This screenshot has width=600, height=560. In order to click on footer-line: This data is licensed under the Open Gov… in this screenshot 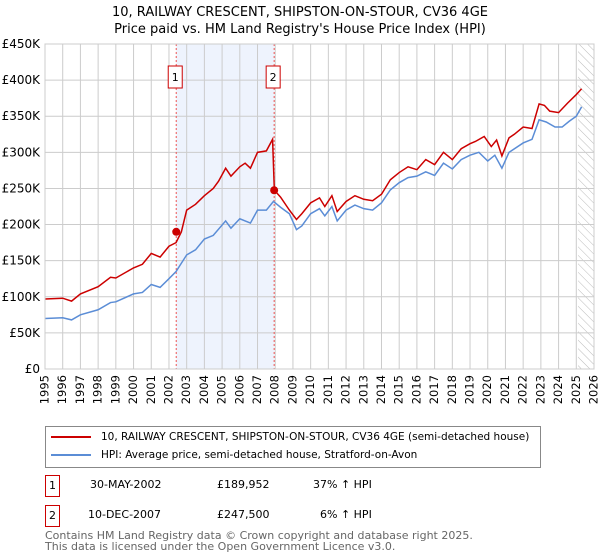, I will do `click(220, 546)`.